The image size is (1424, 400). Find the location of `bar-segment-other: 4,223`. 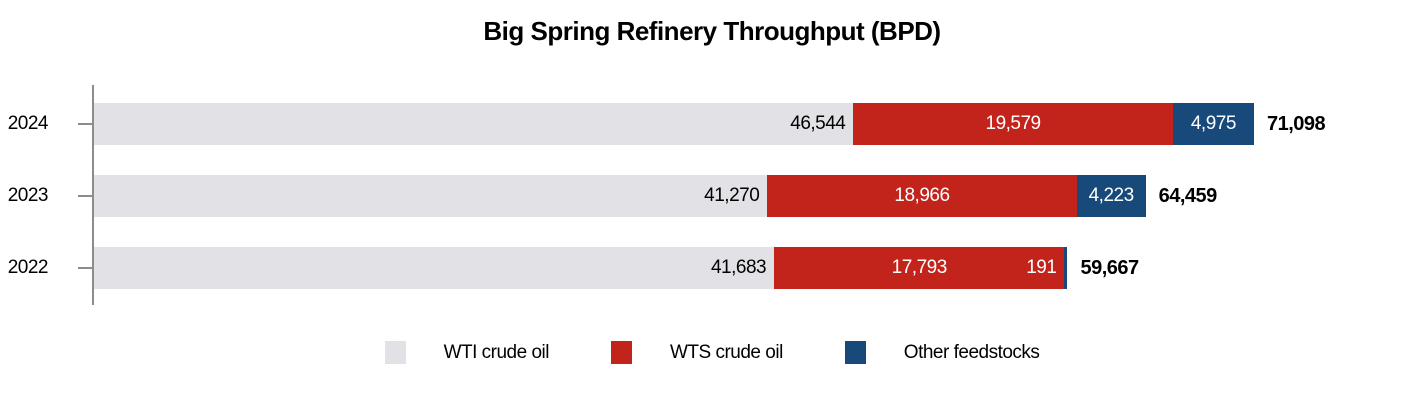

bar-segment-other: 4,223 is located at coordinates (1111, 196).